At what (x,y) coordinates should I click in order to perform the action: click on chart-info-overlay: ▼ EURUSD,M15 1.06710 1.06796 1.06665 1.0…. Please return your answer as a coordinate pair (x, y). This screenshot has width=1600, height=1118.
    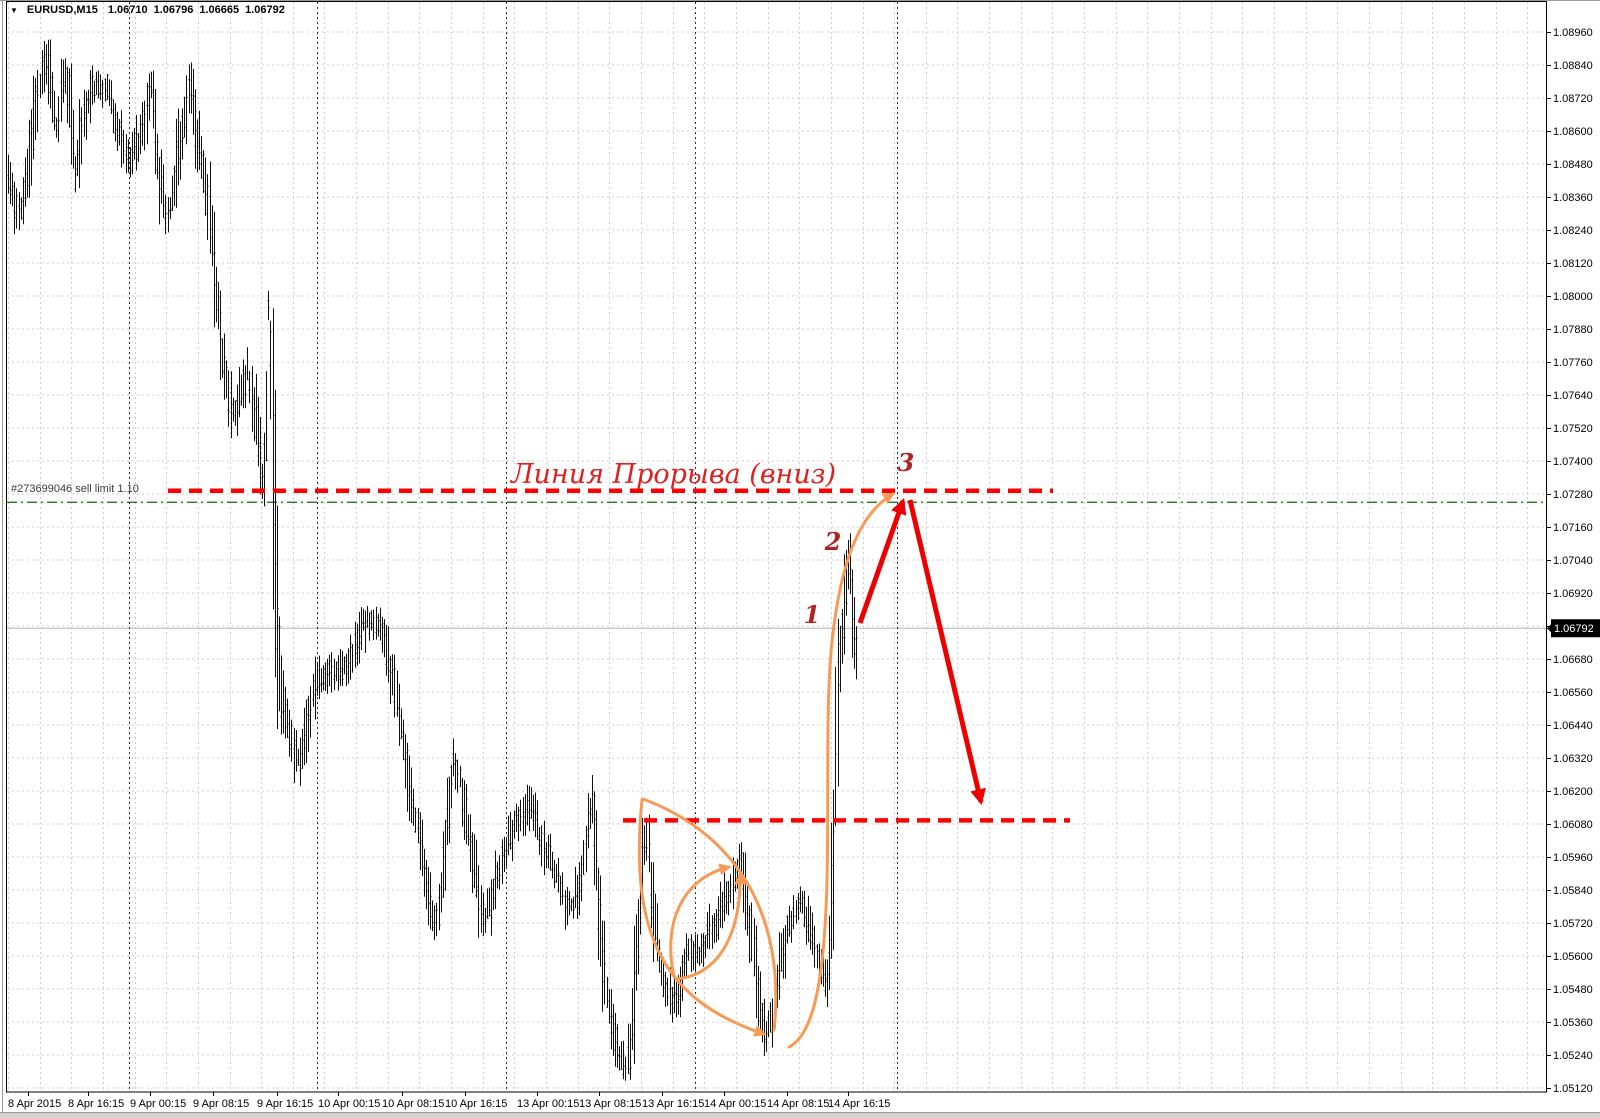
    Looking at the image, I should click on (150, 10).